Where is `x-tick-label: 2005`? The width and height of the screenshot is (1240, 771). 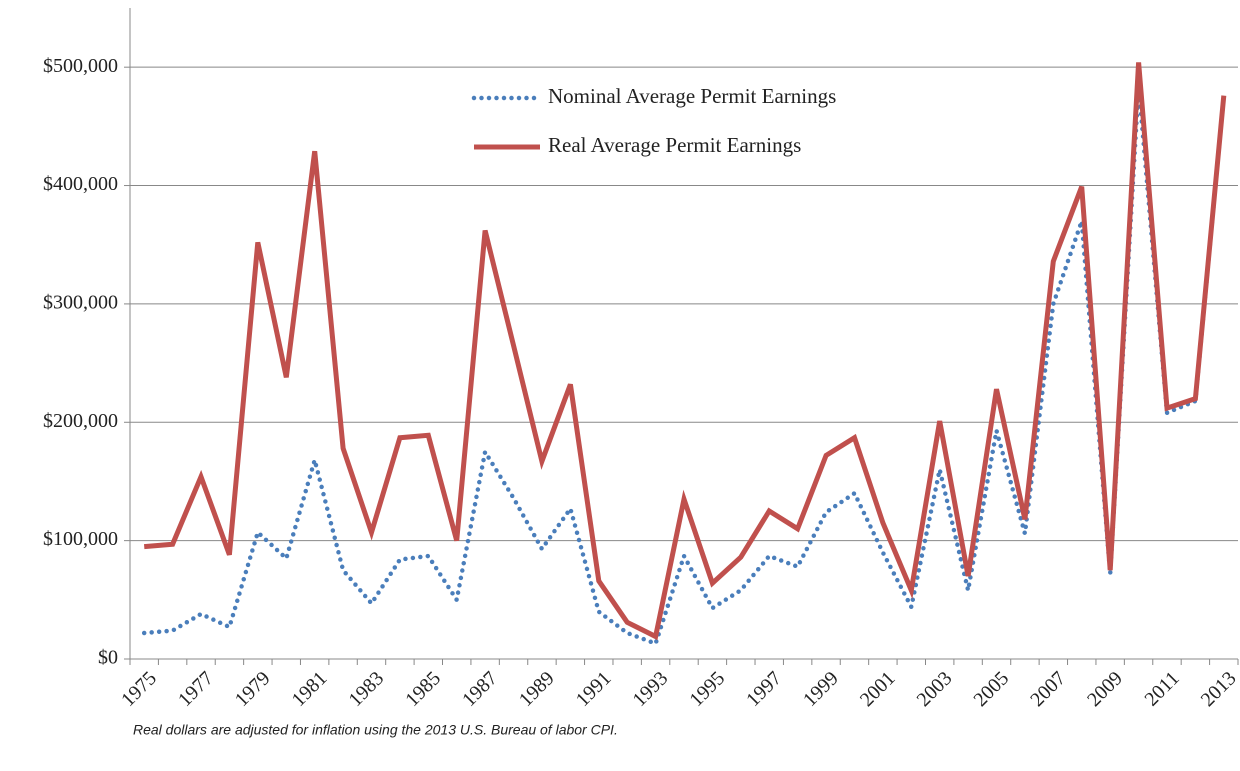
x-tick-label: 2005 is located at coordinates (991, 689).